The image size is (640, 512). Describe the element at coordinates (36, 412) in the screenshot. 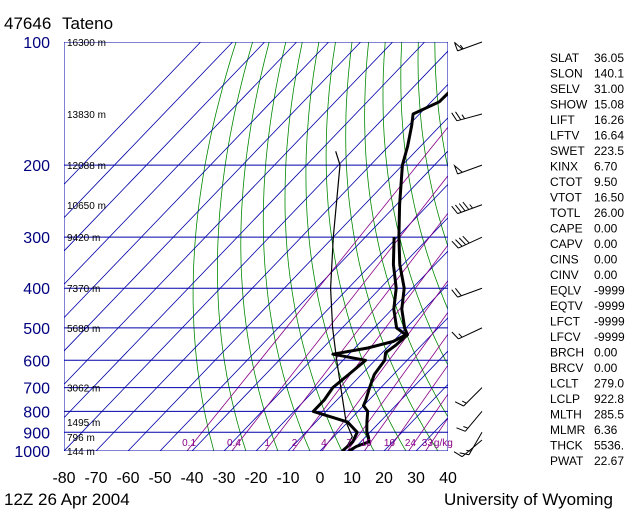

I see `pressure-tick-label: 800` at that location.